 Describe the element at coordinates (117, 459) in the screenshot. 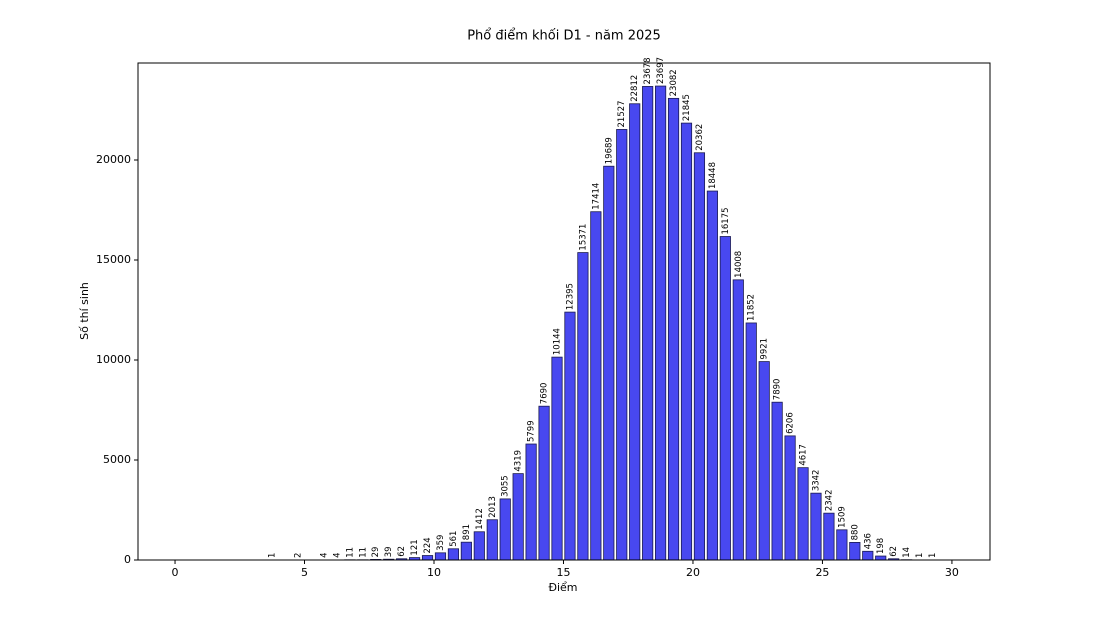

I see `y-tick-label: 5000` at that location.